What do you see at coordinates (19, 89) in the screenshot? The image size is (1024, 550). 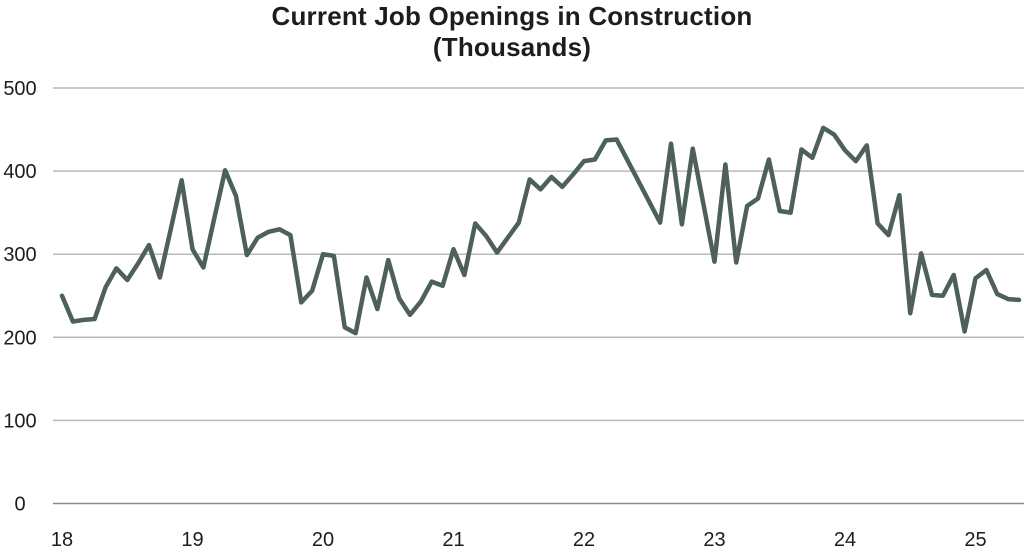 I see `y-tick-label-500: 500` at bounding box center [19, 89].